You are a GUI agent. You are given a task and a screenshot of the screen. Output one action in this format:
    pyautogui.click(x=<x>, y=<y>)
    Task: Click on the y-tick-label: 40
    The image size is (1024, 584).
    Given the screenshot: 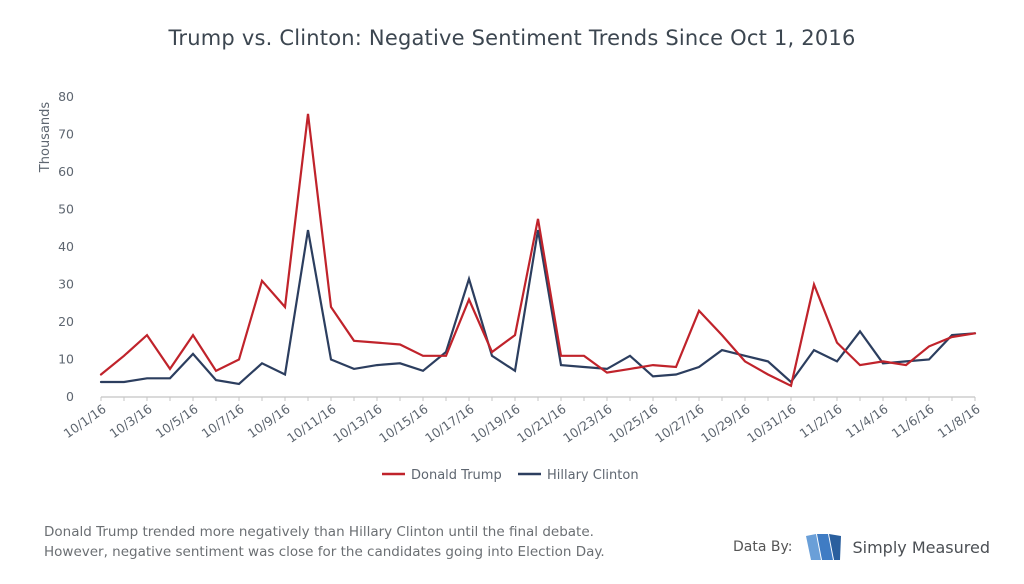 What is the action you would take?
    pyautogui.click(x=66, y=246)
    